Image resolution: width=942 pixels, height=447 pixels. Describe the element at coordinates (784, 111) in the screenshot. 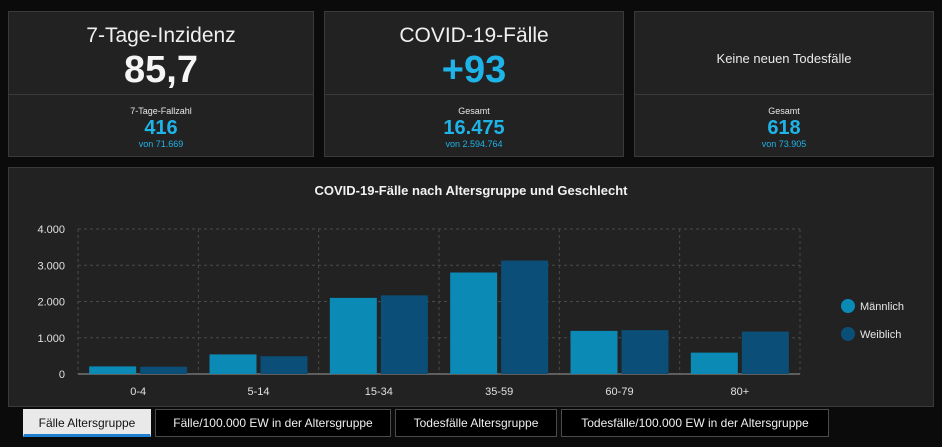

I see `todesfaelle-gesamt-label: Gesamt` at that location.